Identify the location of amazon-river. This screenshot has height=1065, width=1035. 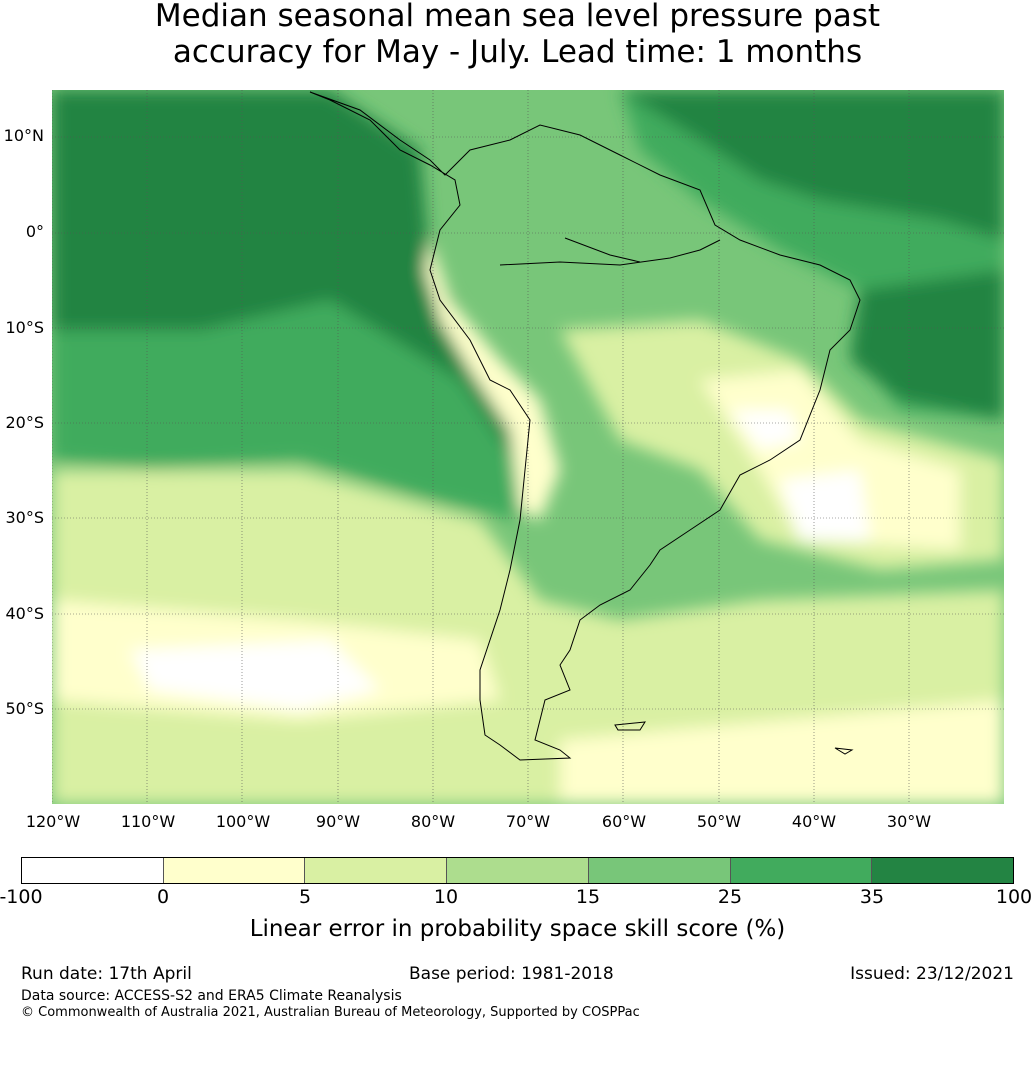
(610, 252).